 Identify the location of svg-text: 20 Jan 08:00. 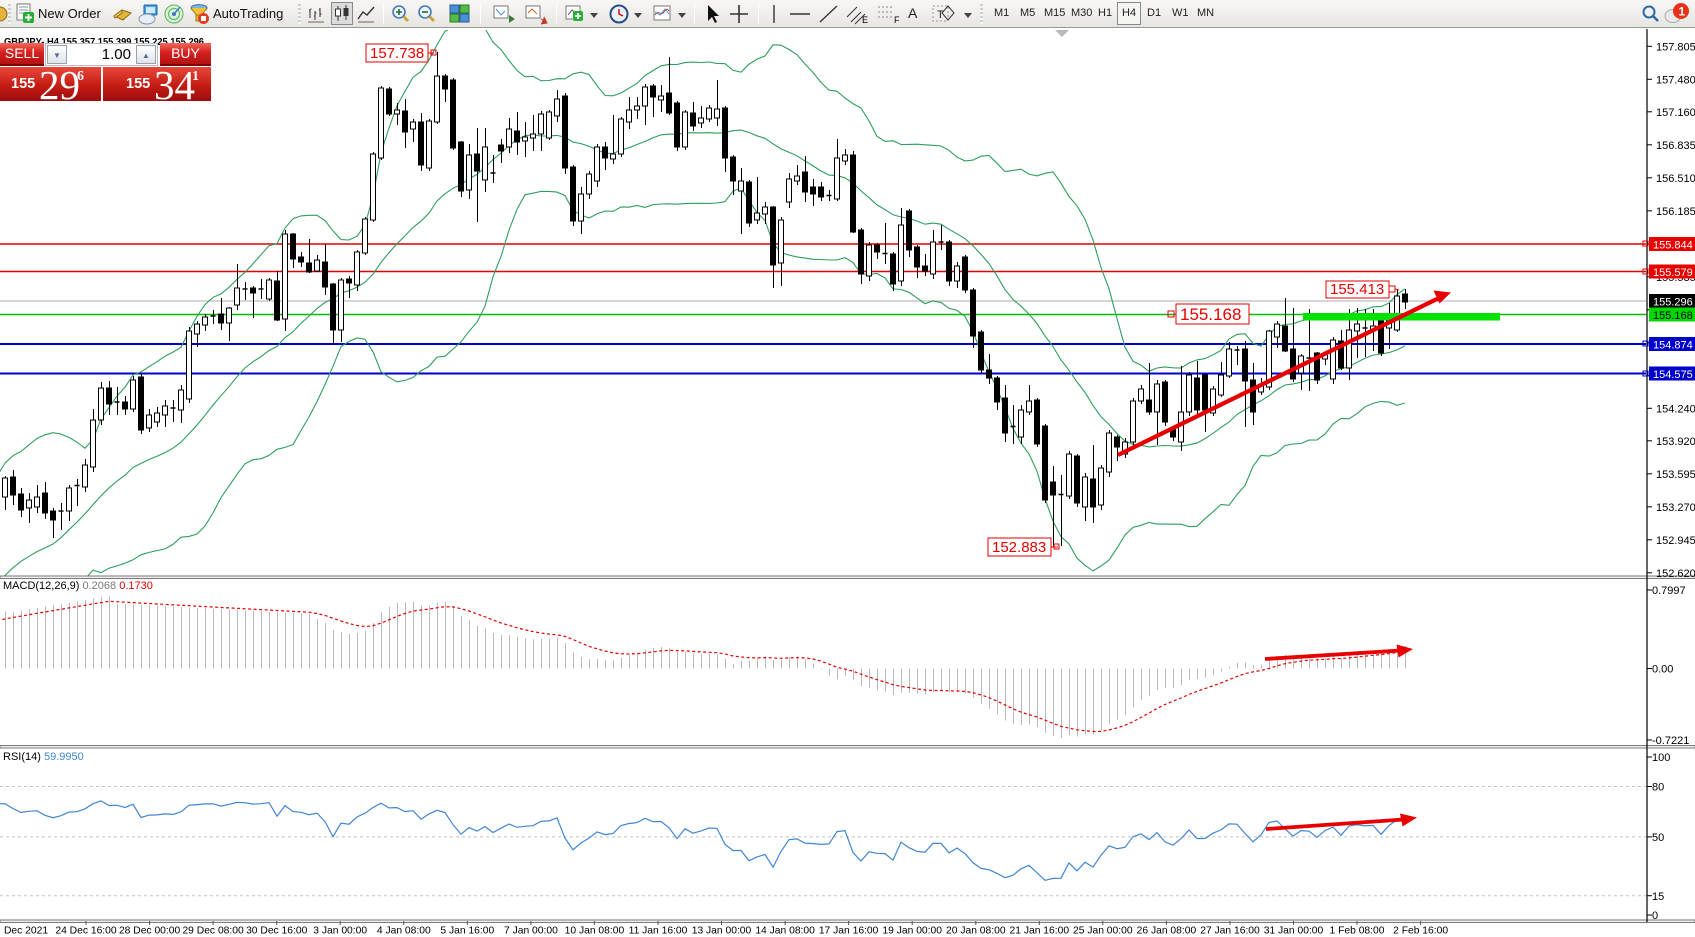
(976, 931).